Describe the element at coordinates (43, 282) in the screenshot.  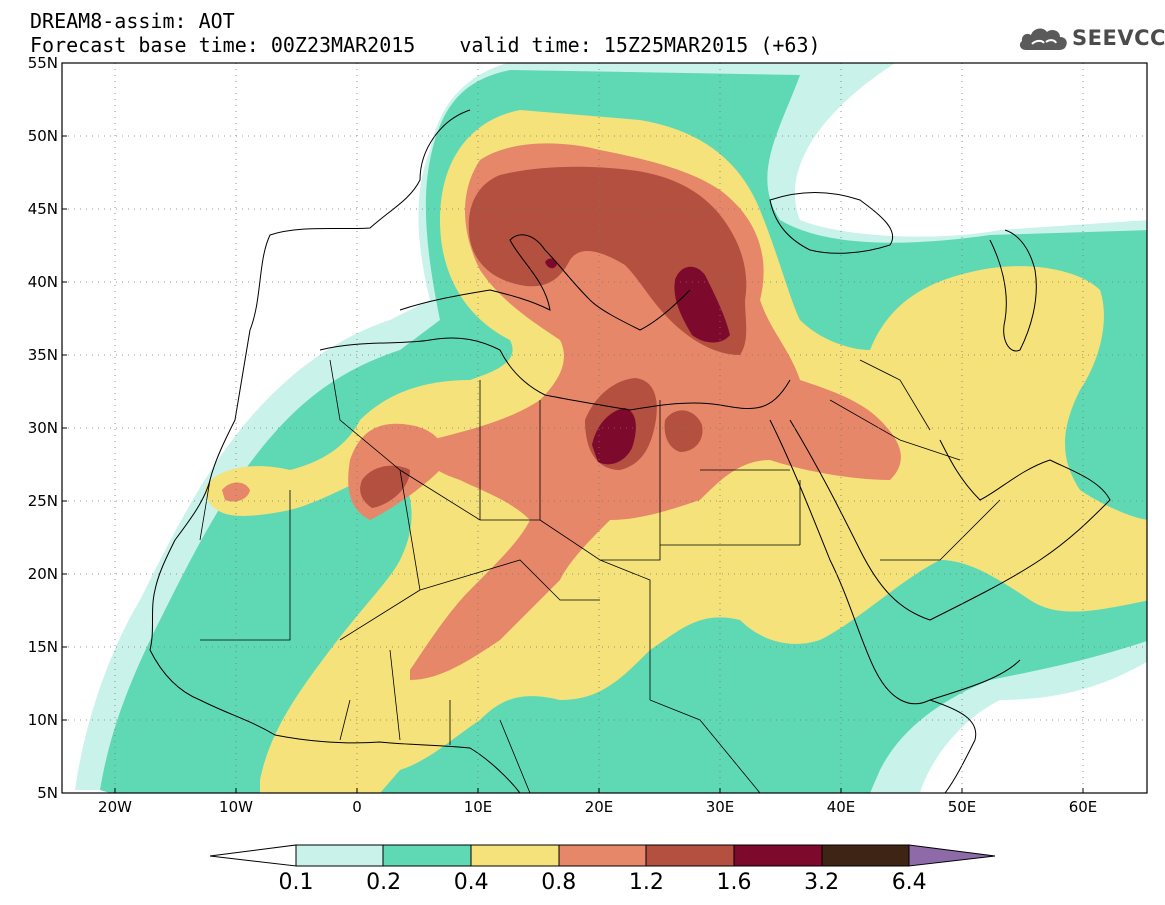
I see `lat-label: 40N` at that location.